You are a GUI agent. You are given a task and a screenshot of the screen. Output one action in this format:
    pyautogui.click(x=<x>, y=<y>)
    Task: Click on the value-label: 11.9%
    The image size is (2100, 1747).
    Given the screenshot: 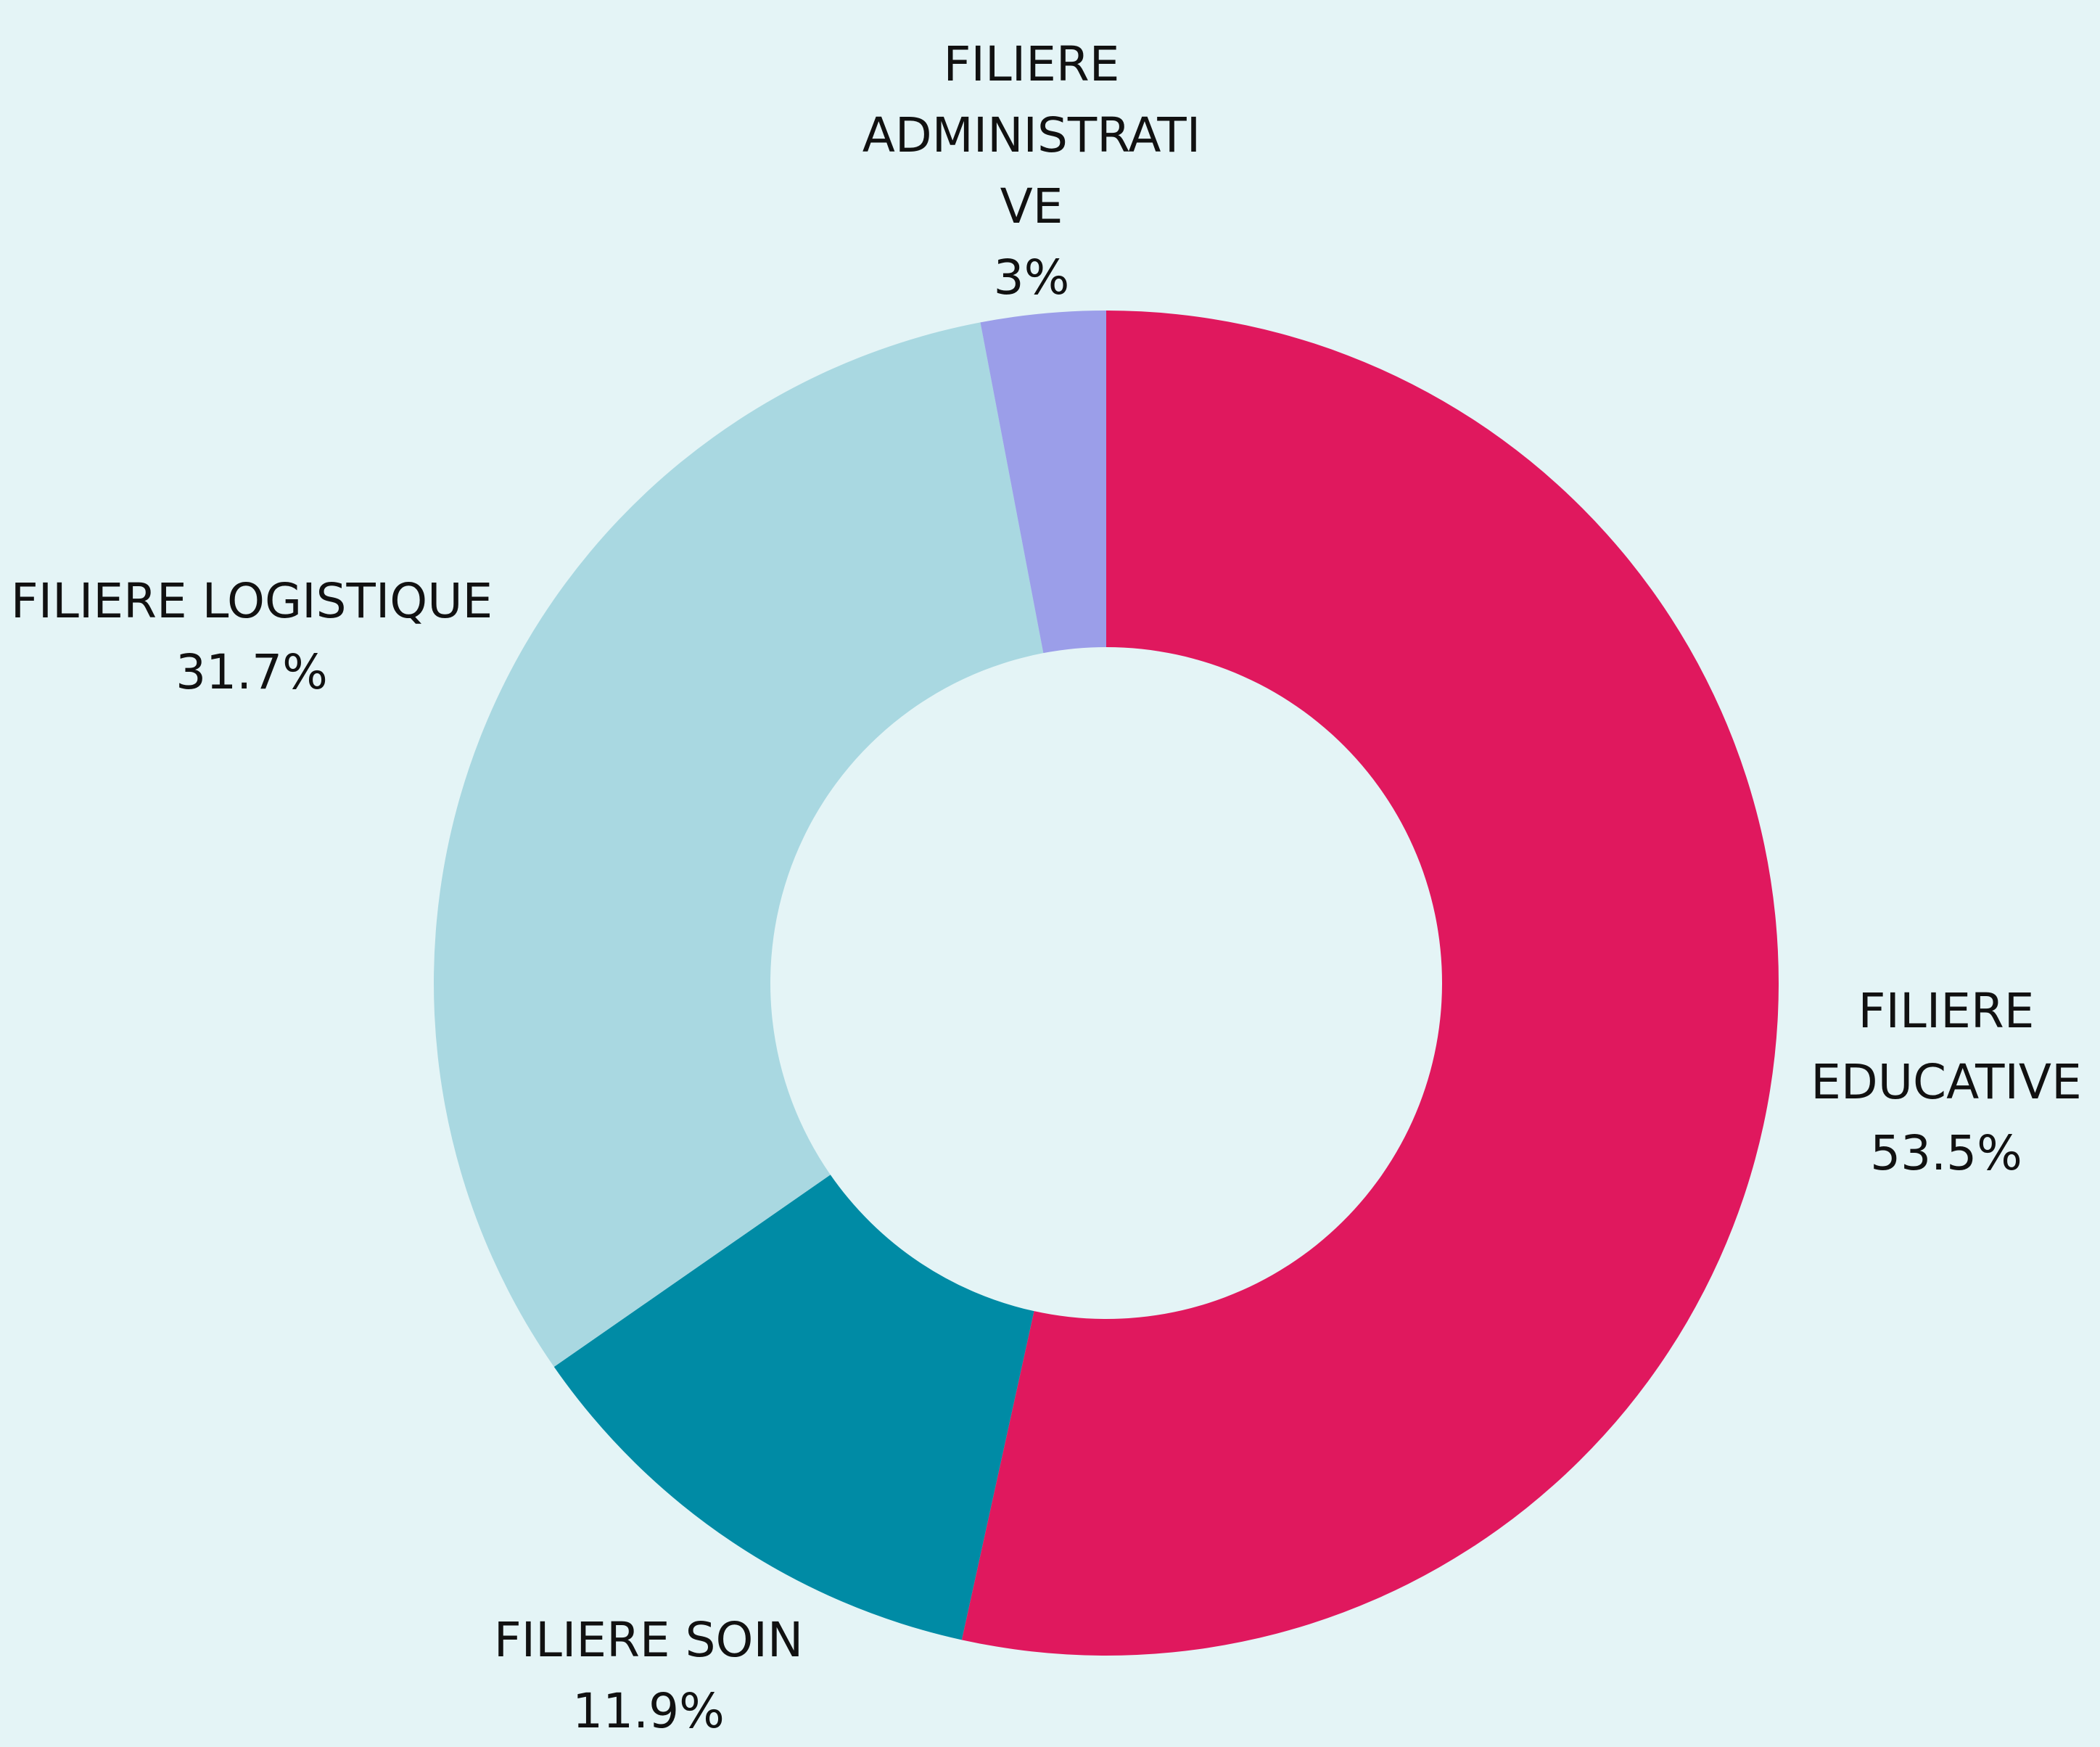 What is the action you would take?
    pyautogui.click(x=648, y=1711)
    